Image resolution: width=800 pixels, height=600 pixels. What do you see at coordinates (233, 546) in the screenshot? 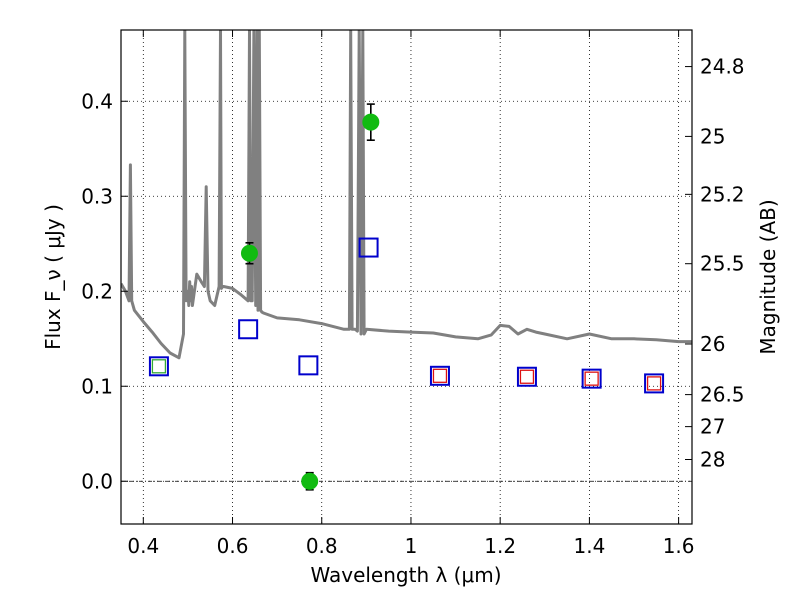
I see `x-tick-label: 0.6` at bounding box center [233, 546].